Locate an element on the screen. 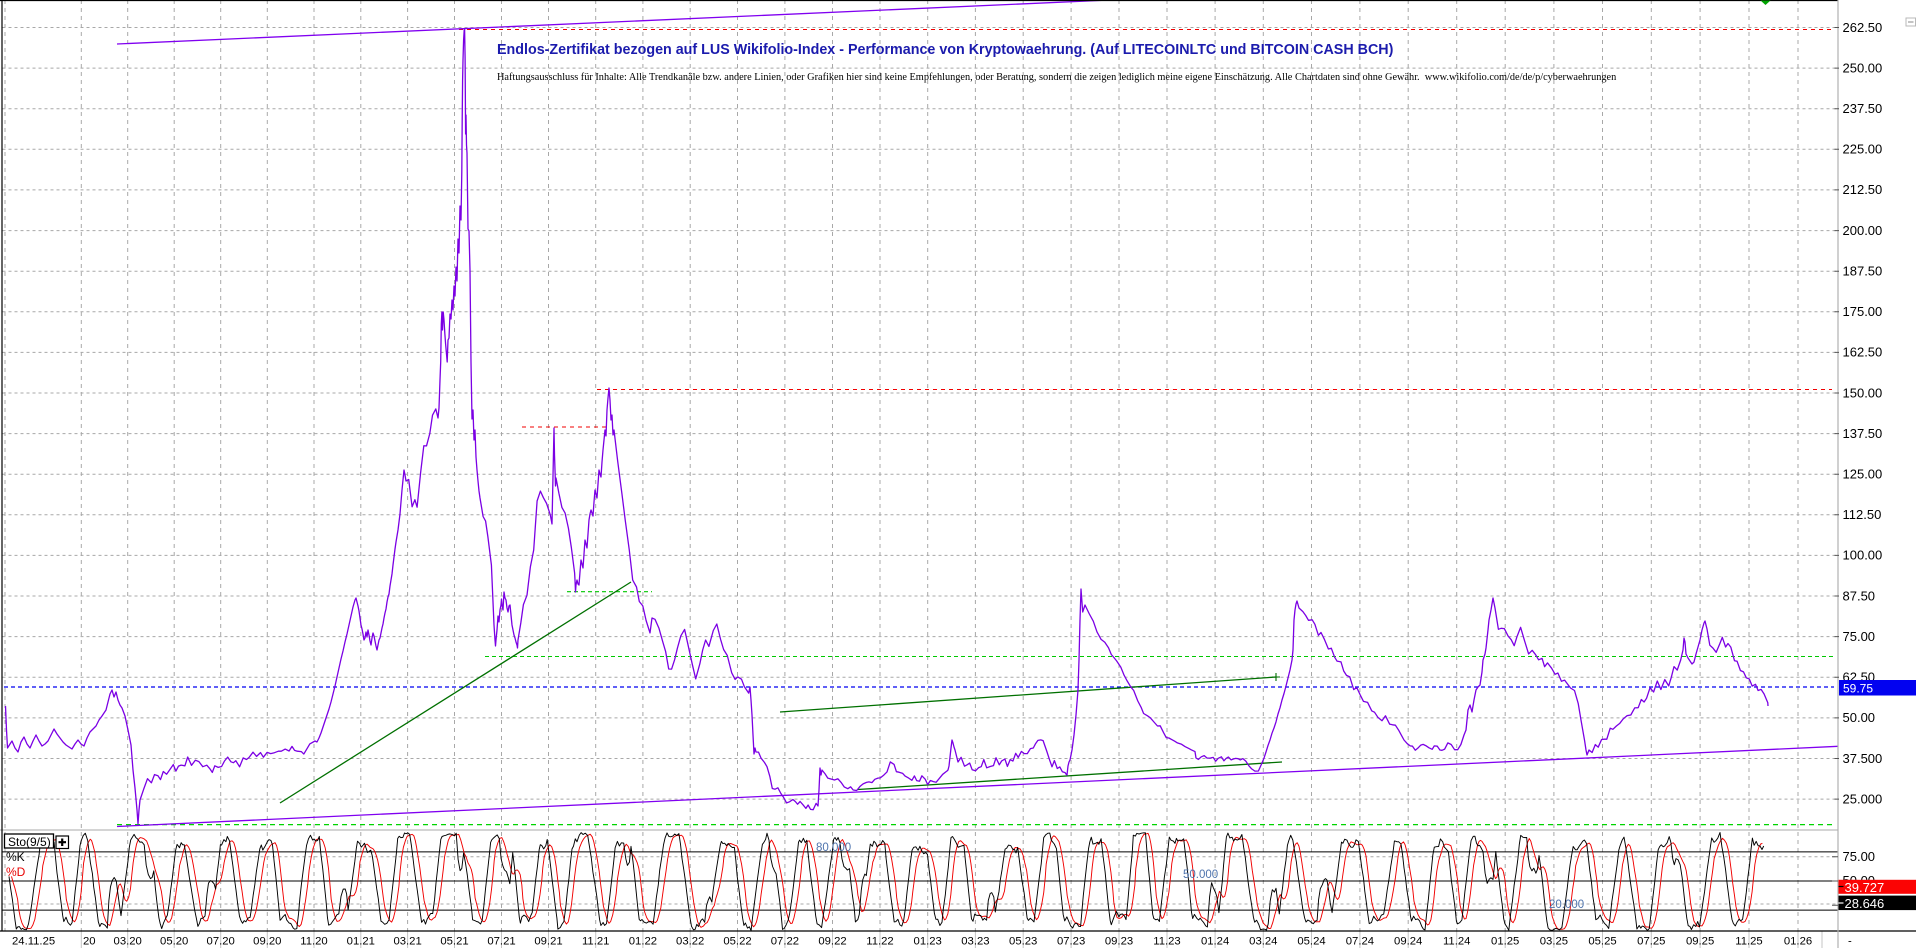  svg-text: 150.00 is located at coordinates (1863, 392).